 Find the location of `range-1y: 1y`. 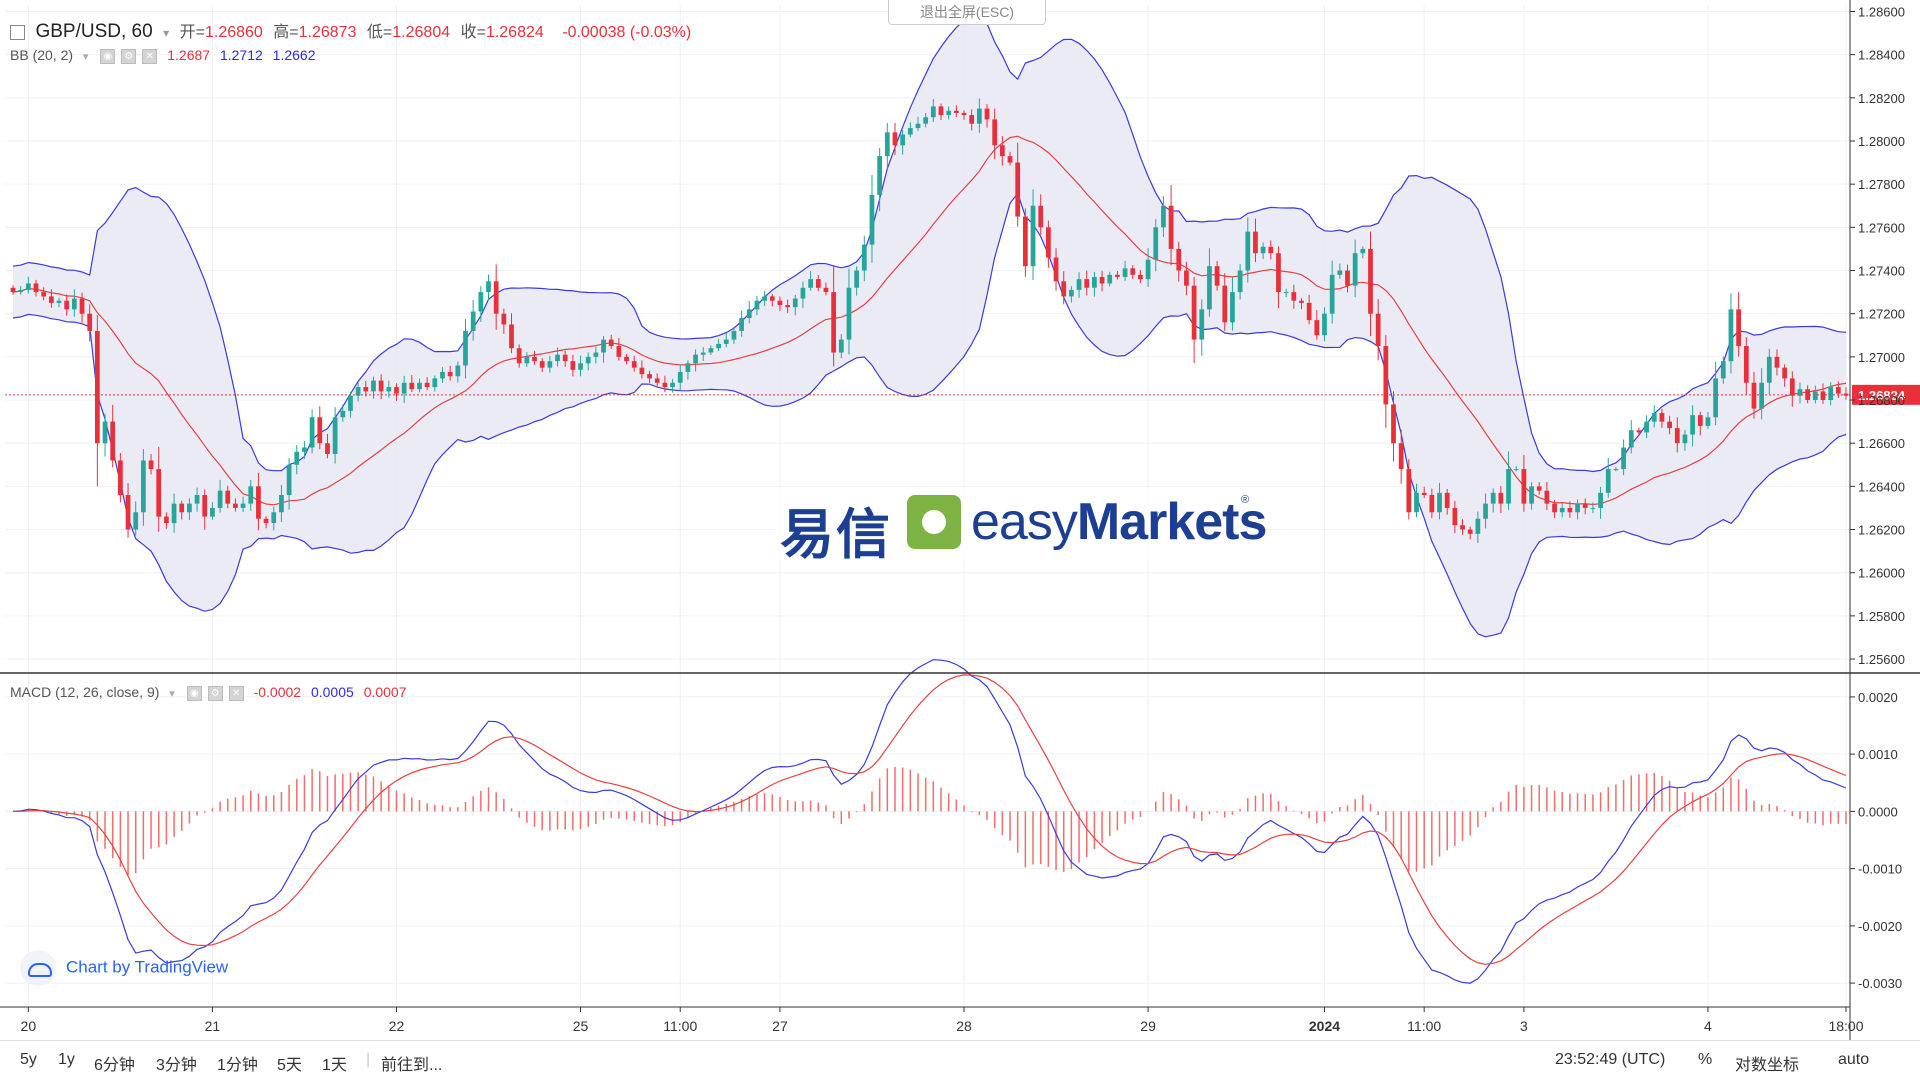

range-1y: 1y is located at coordinates (66, 1059).